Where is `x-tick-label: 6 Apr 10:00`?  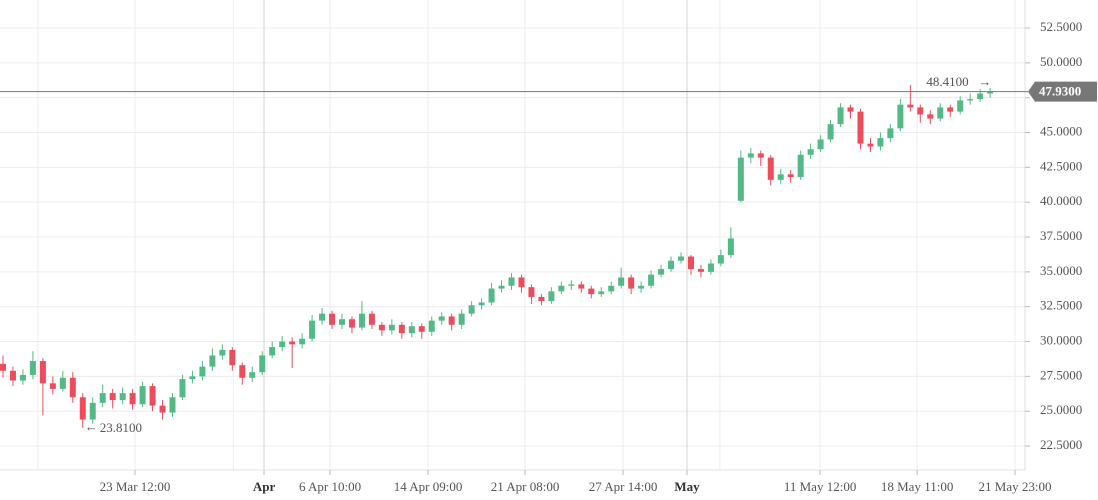
x-tick-label: 6 Apr 10:00 is located at coordinates (330, 486).